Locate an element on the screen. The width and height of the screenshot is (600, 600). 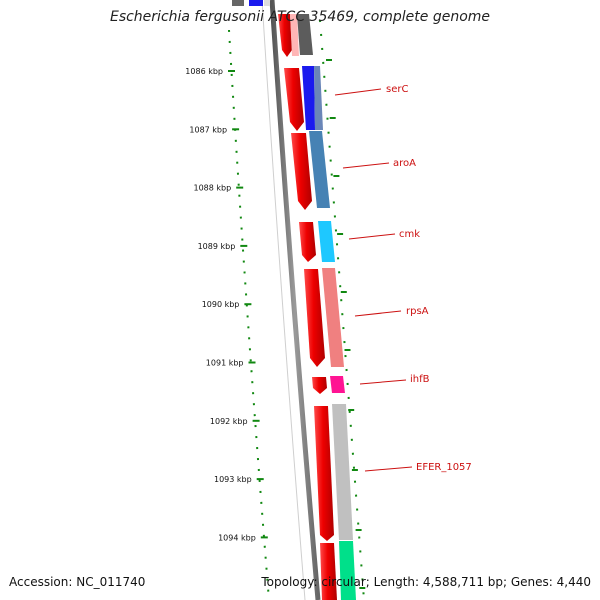
cds-arrow-top is located at coordinates (285, 35).